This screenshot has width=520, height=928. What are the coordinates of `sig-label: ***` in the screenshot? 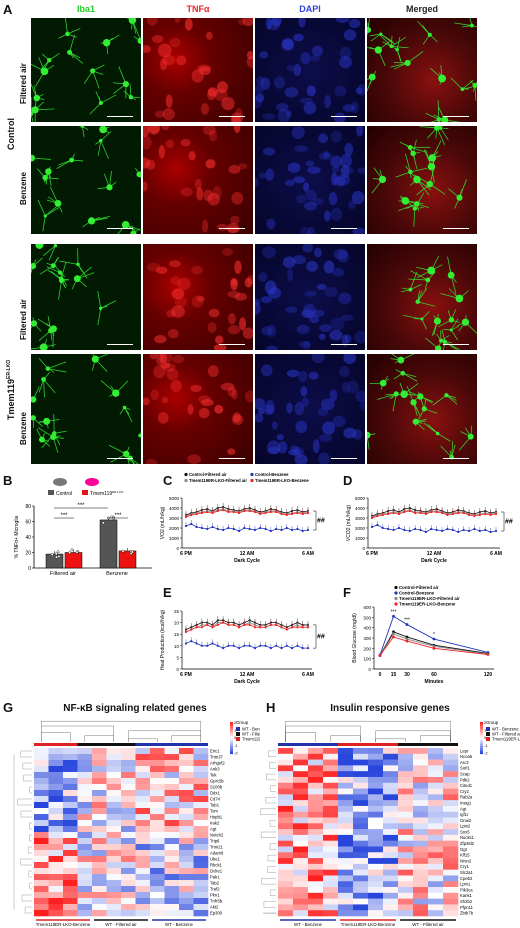 It's located at (64, 516).